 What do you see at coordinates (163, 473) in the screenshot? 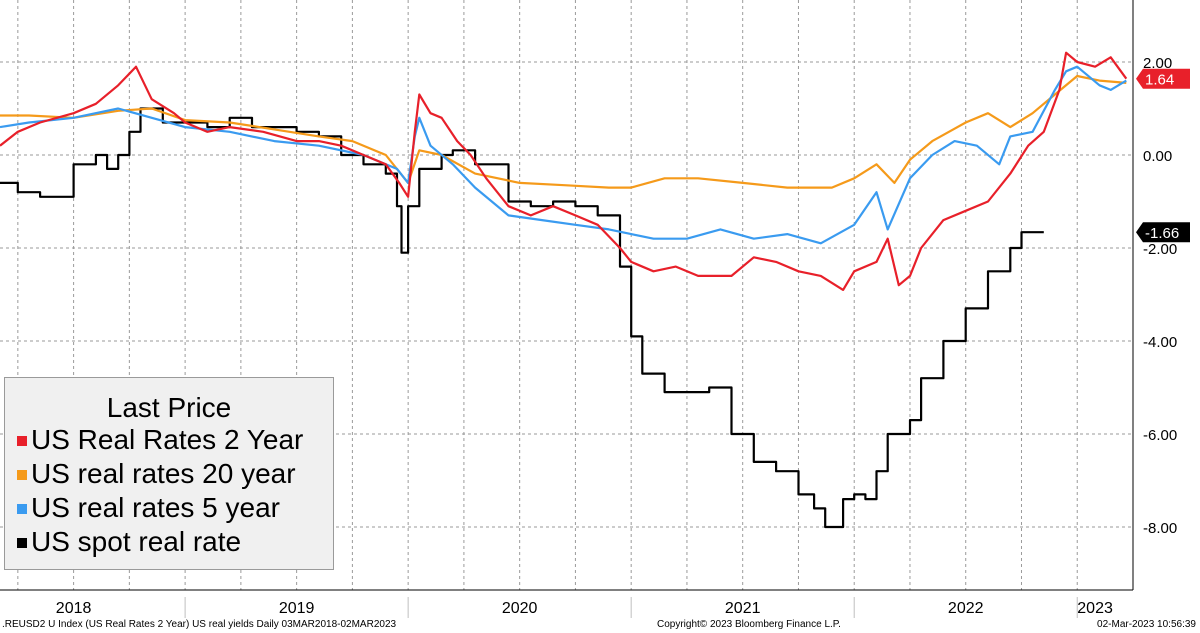
I see `legend-label: US real rates 20 year` at bounding box center [163, 473].